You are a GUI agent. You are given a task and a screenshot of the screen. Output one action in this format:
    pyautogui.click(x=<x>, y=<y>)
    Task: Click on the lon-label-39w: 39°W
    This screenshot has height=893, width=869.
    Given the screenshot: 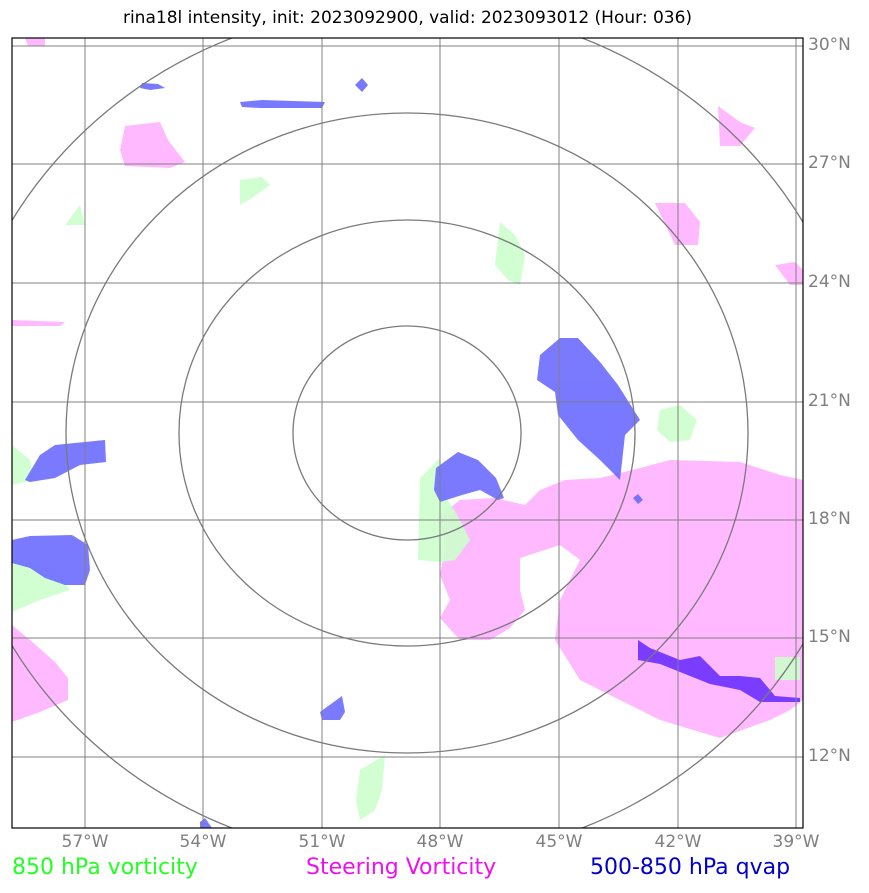 What is the action you would take?
    pyautogui.click(x=796, y=842)
    